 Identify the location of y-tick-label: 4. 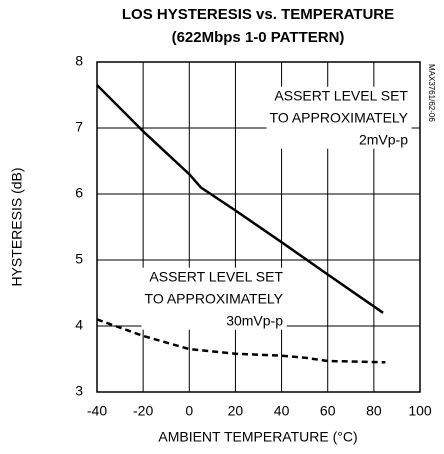
(79, 325).